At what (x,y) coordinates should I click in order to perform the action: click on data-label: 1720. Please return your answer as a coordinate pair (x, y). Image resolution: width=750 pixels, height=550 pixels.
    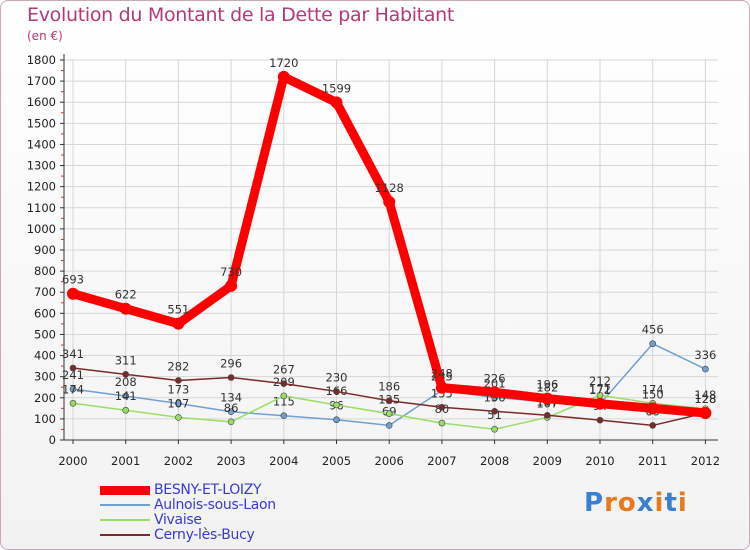
    Looking at the image, I should click on (283, 63).